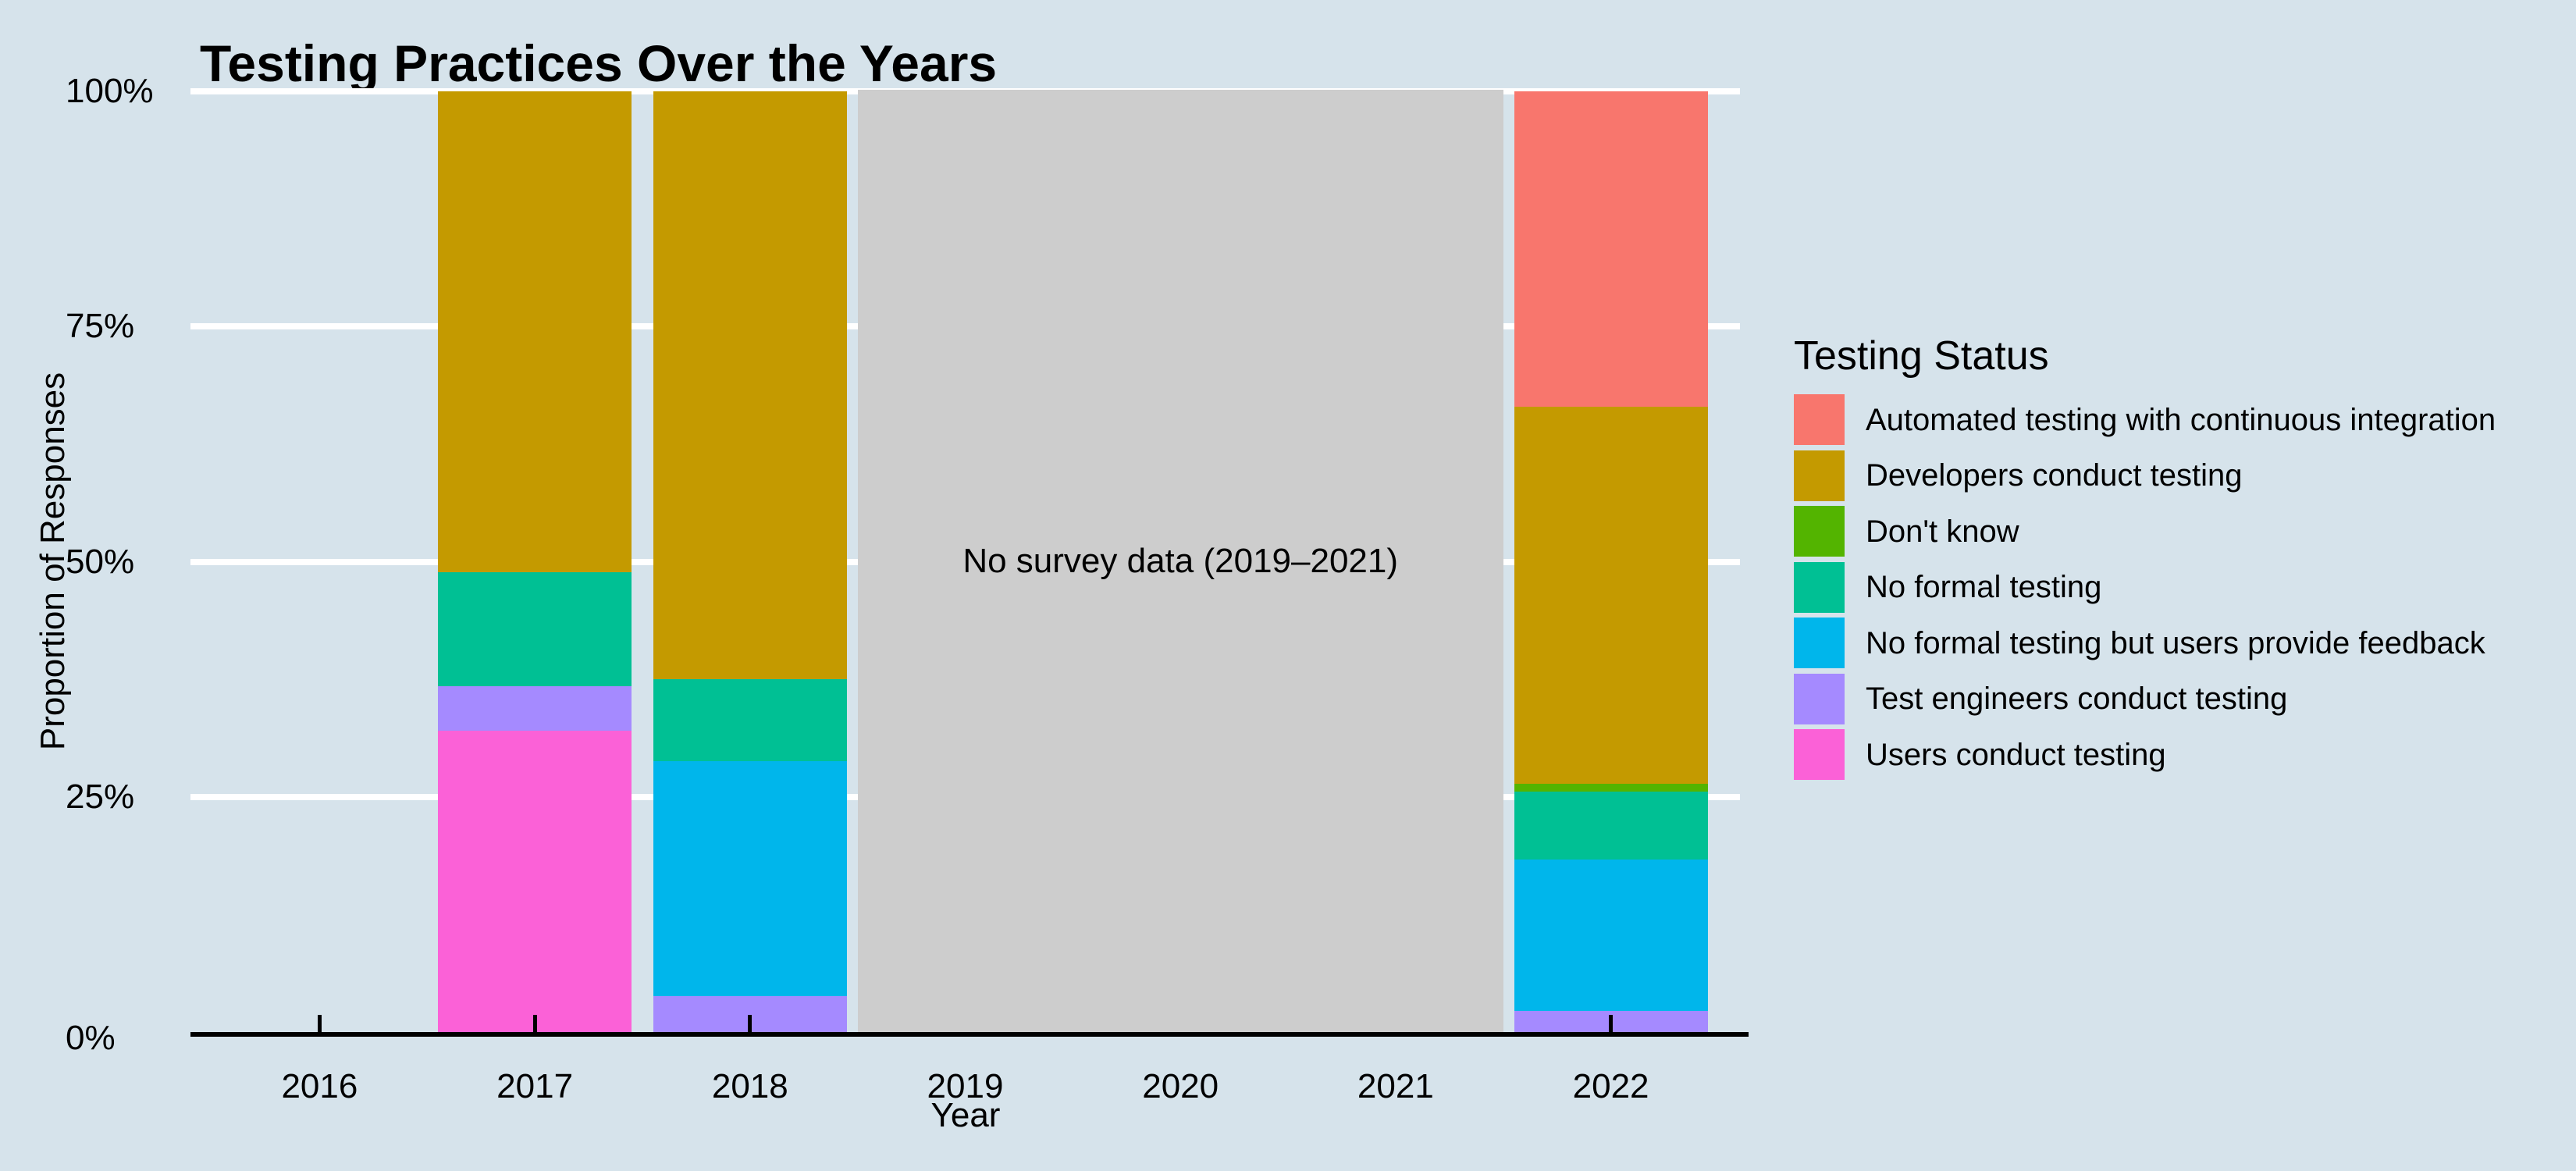 The height and width of the screenshot is (1171, 2576). I want to click on x-tick-label-2018: 2018, so click(749, 1086).